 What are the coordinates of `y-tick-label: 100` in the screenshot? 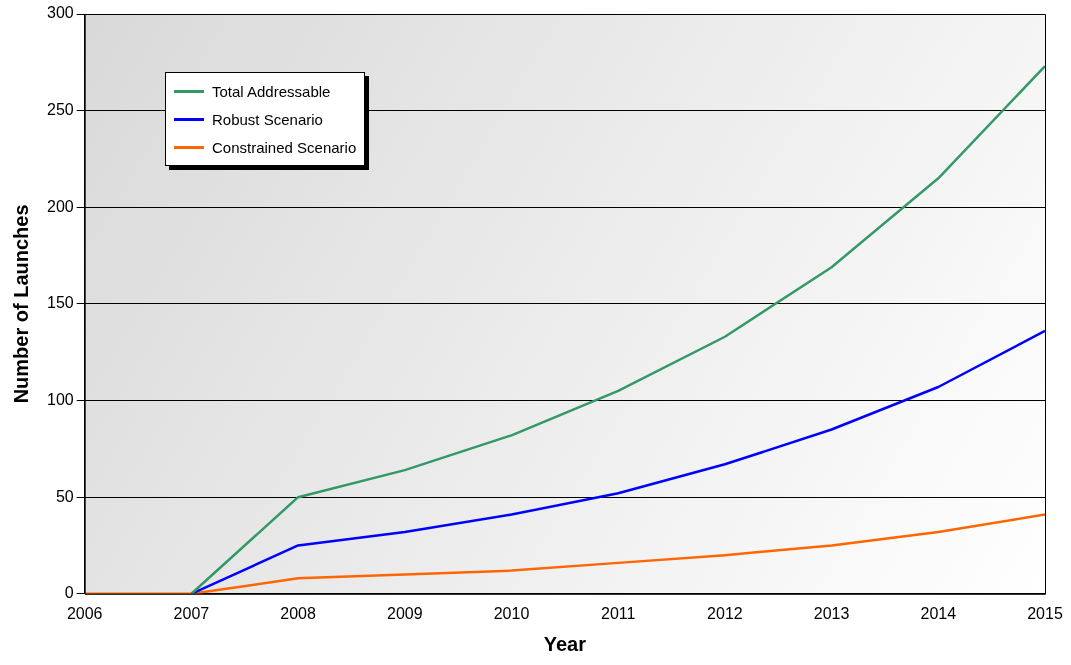 It's located at (60, 399).